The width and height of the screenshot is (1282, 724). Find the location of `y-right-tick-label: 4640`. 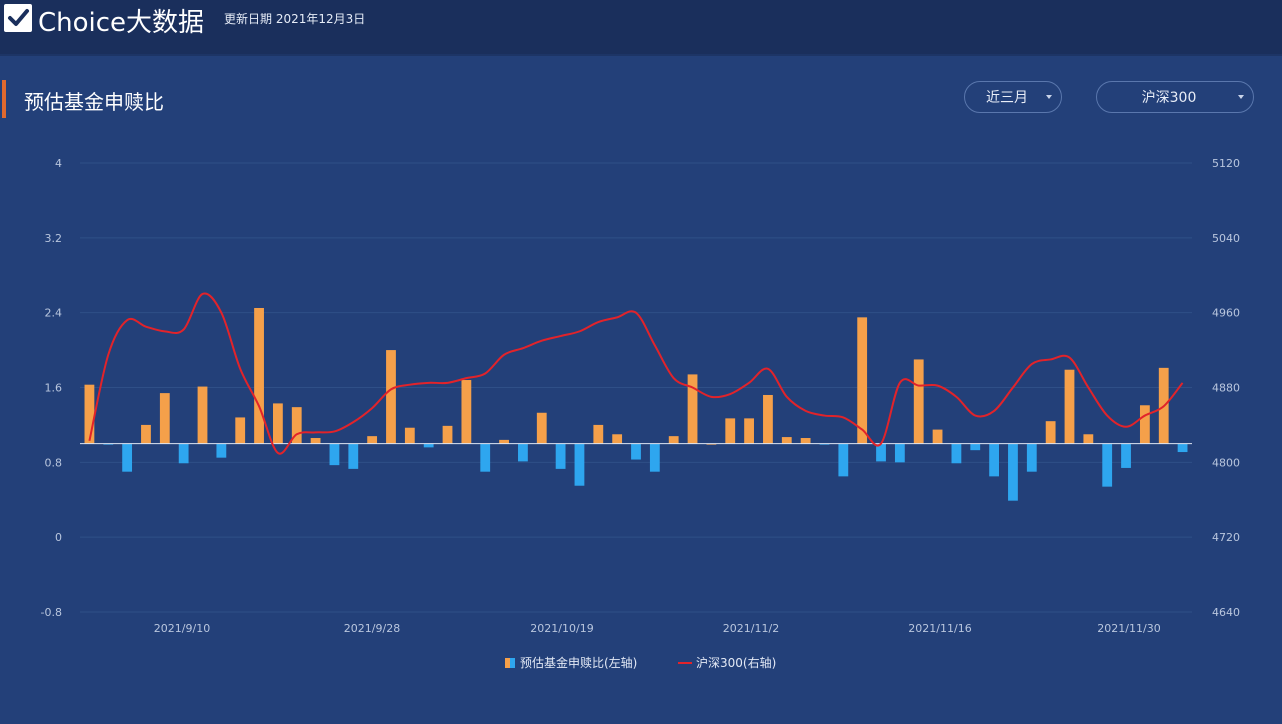

y-right-tick-label: 4640 is located at coordinates (1226, 612).